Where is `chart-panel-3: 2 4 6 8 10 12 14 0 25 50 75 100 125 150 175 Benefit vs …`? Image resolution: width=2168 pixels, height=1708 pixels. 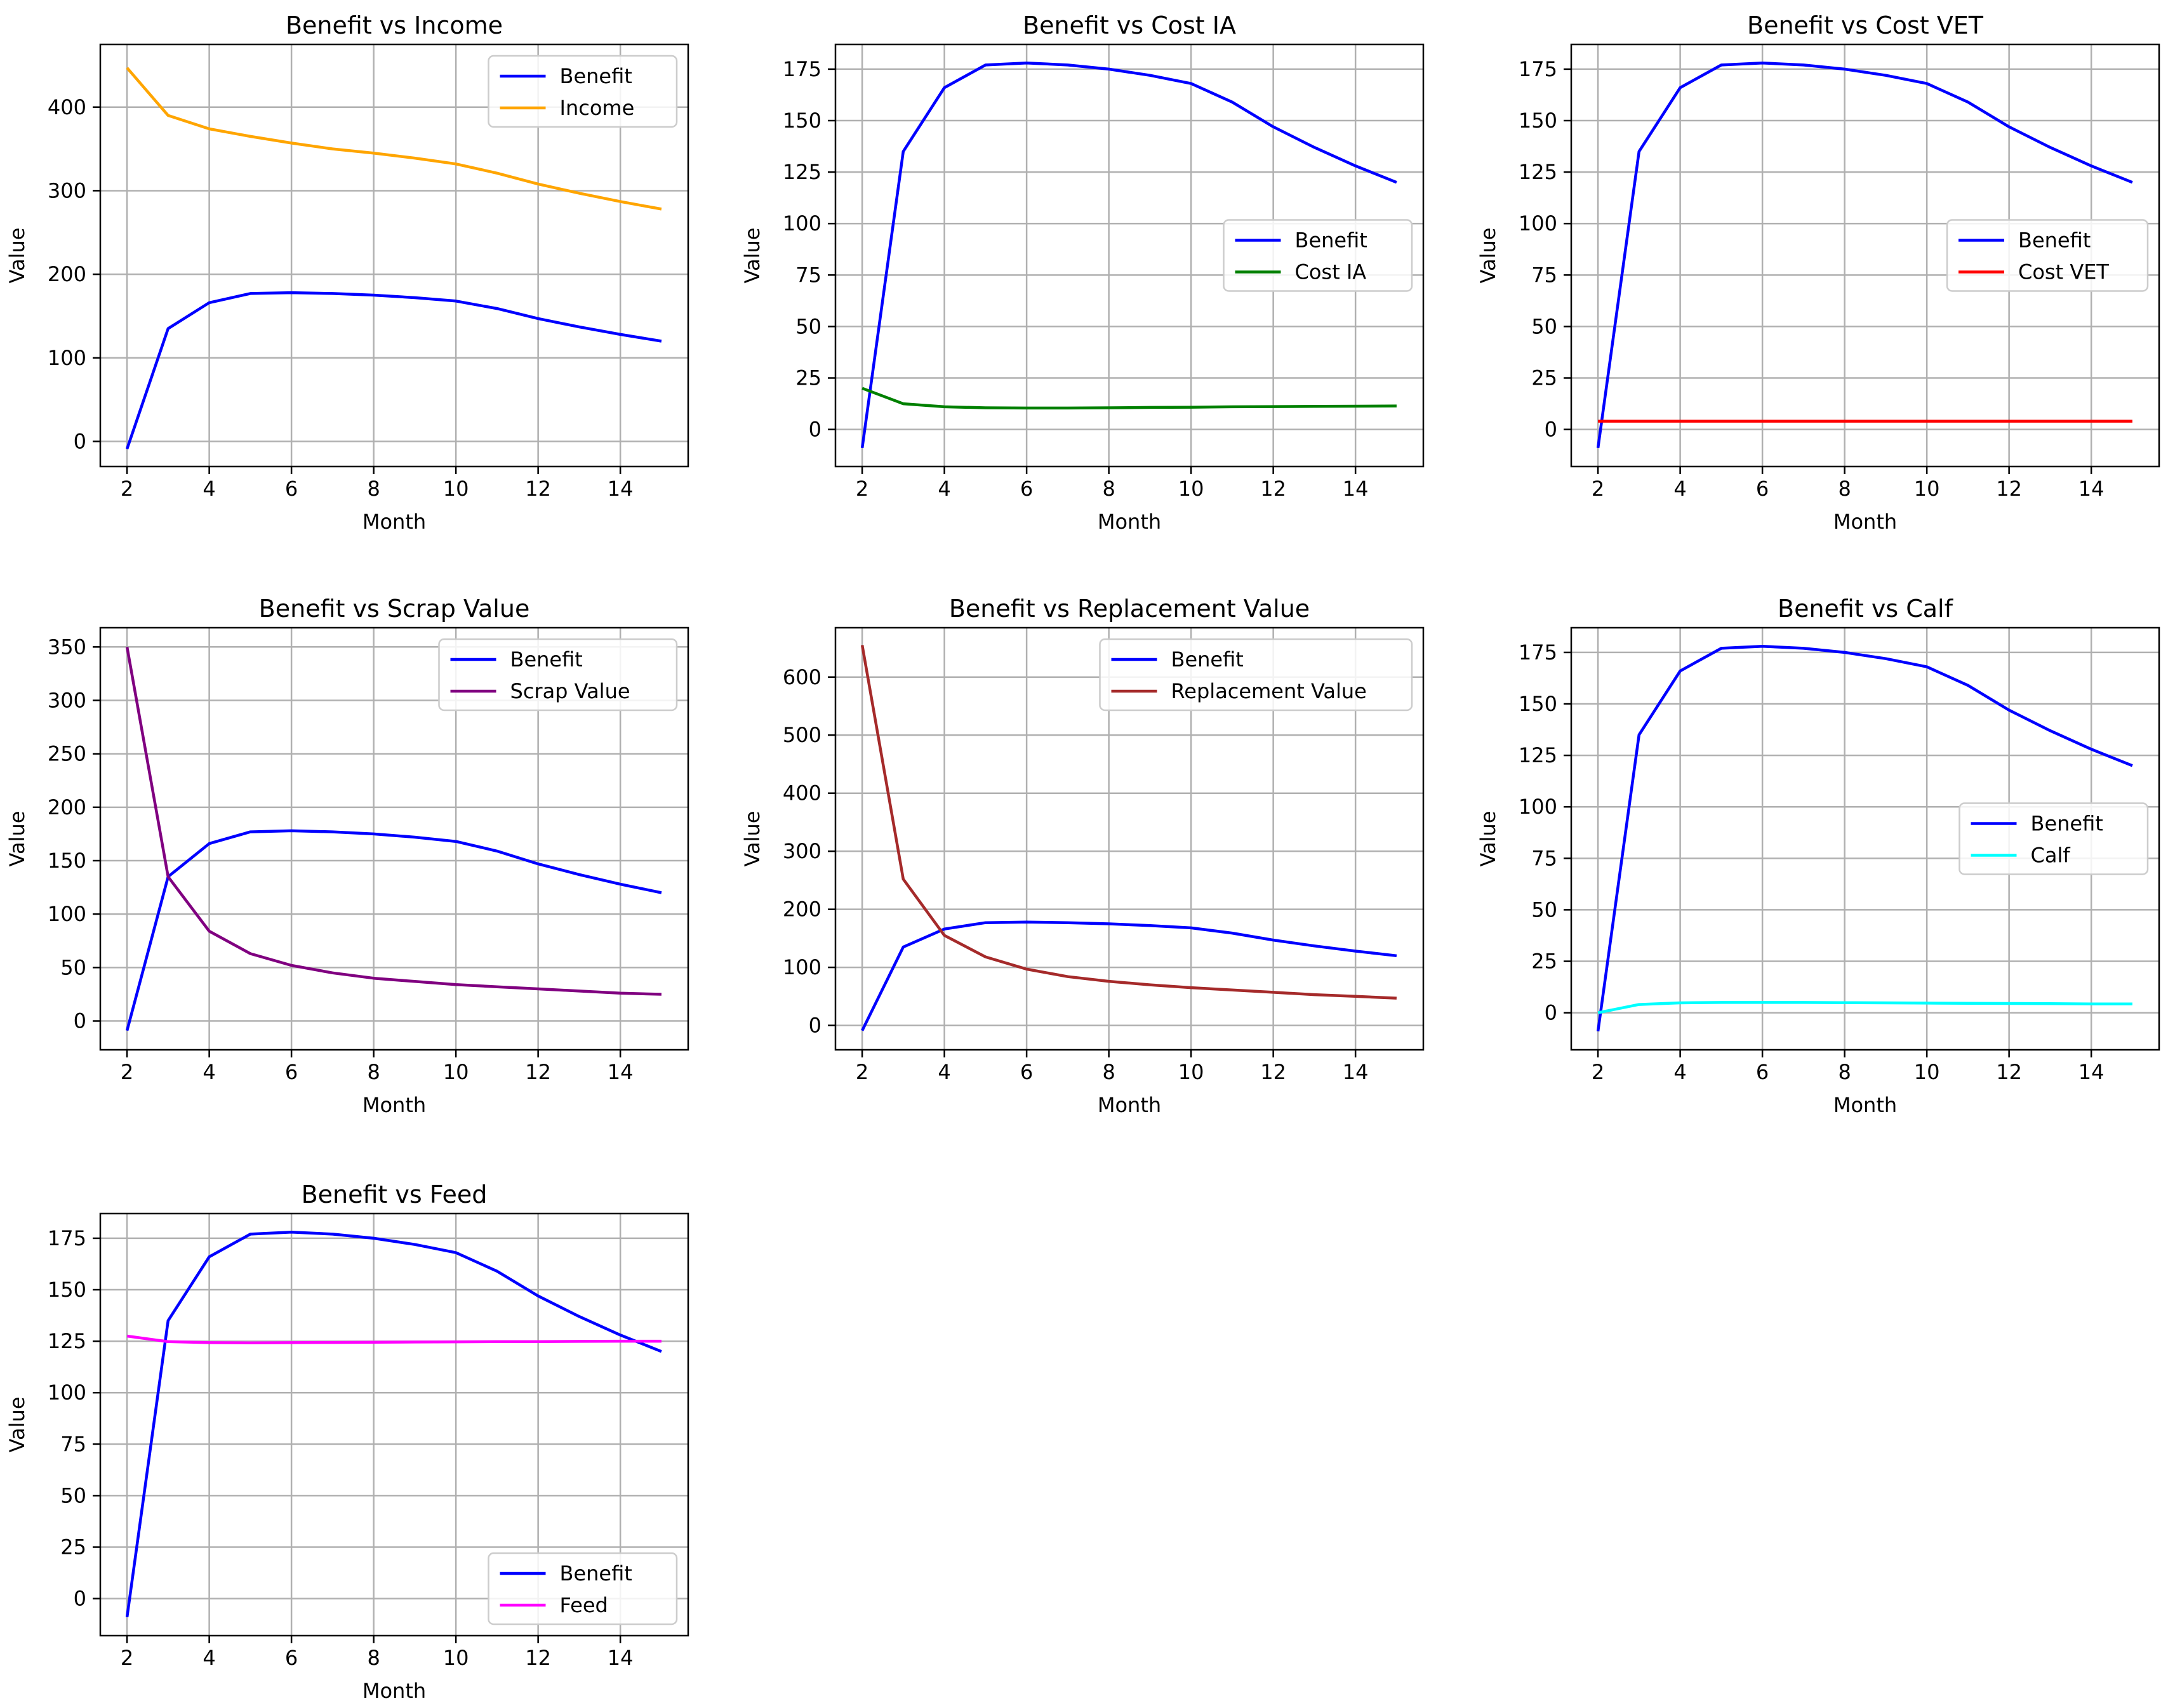
chart-panel-3: 2 4 6 8 10 12 14 0 25 50 75 100 125 150 175 Benefit vs … is located at coordinates (1818, 272).